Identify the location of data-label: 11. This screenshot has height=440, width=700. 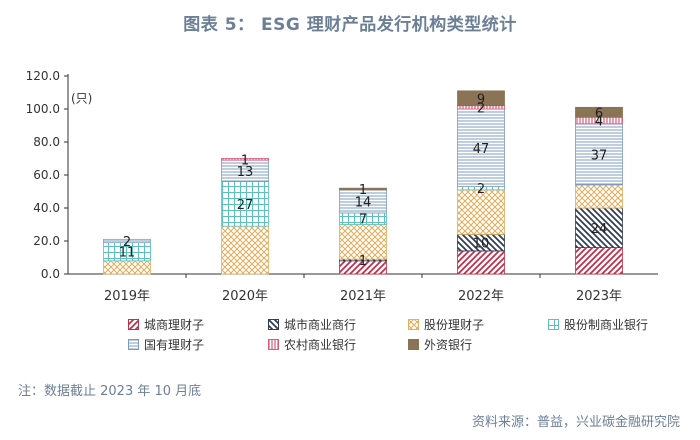
(127, 253).